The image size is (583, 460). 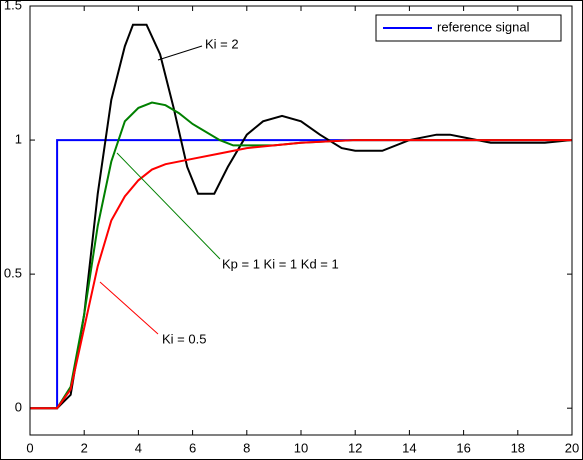 I want to click on x-tick-label: 10, so click(x=301, y=447).